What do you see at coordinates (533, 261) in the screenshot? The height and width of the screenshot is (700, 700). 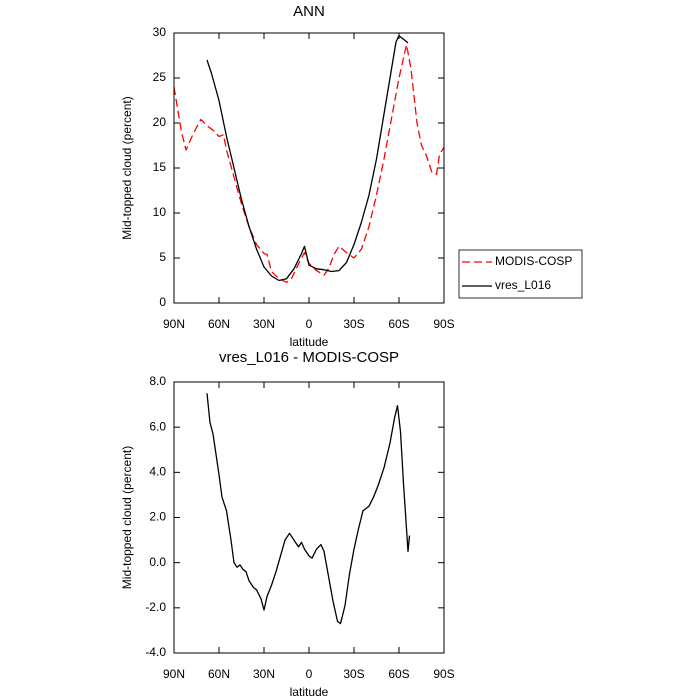 I see `legend-label: MODIS-COSP` at bounding box center [533, 261].